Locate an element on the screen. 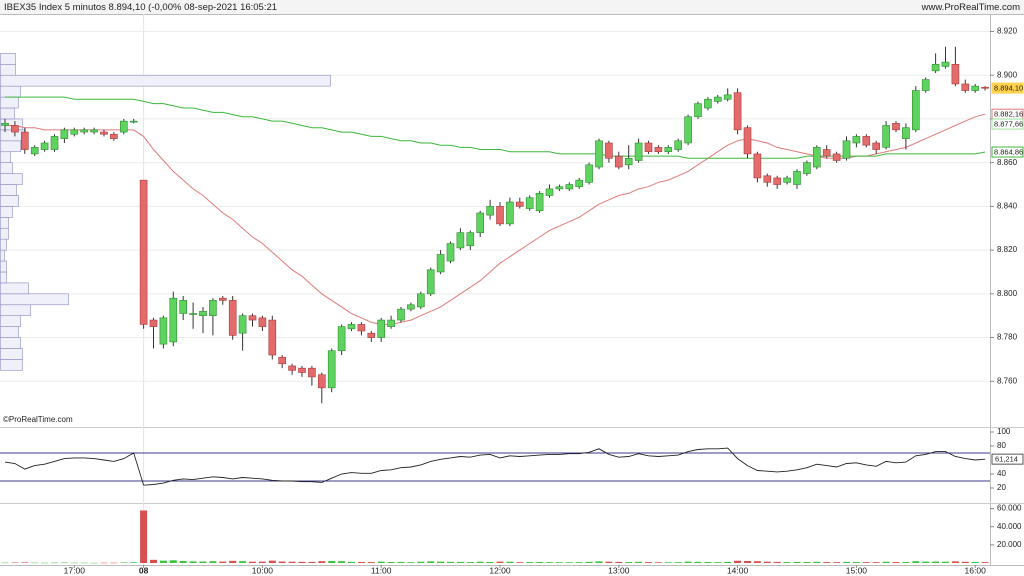 The image size is (1024, 576). price-badge-label: 8.894,10 is located at coordinates (1008, 88).